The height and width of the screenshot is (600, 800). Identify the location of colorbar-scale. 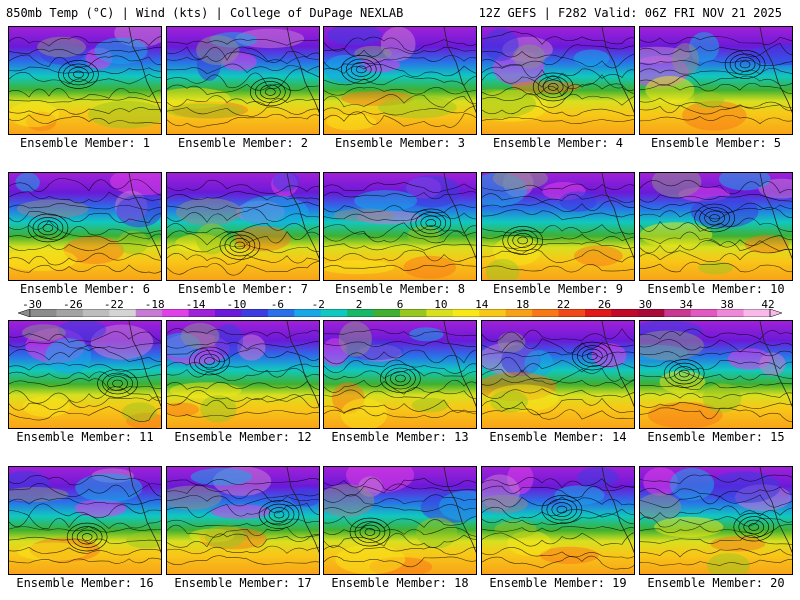
(400, 313).